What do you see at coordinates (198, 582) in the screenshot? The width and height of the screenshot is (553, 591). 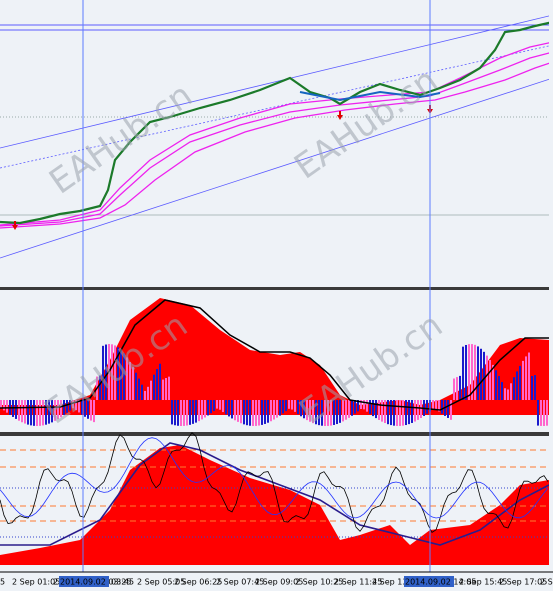 I see `time-label: 2 Sep 06:25` at bounding box center [198, 582].